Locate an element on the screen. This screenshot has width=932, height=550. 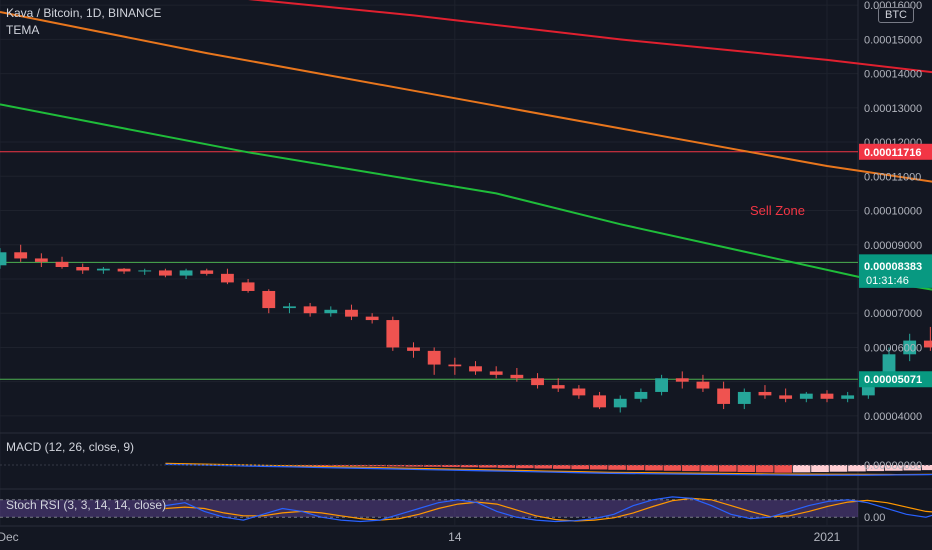
macd-line is located at coordinates (548, 469).